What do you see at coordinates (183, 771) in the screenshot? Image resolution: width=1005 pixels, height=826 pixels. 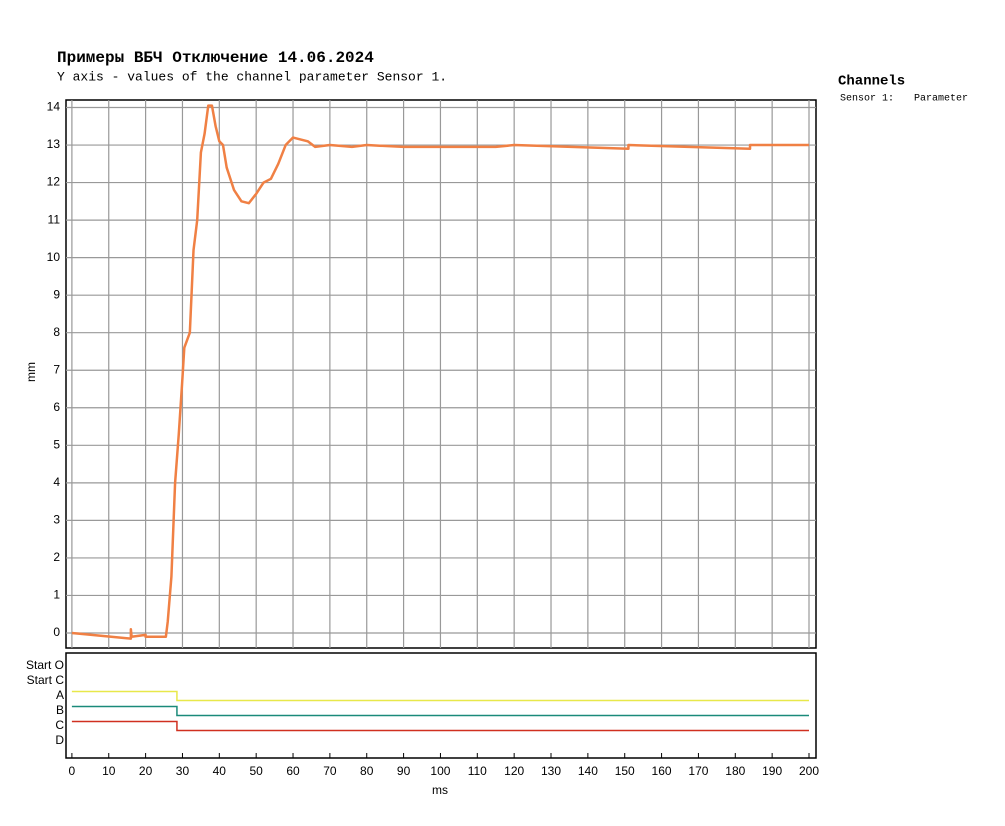 I see `x-tick-label: 30` at bounding box center [183, 771].